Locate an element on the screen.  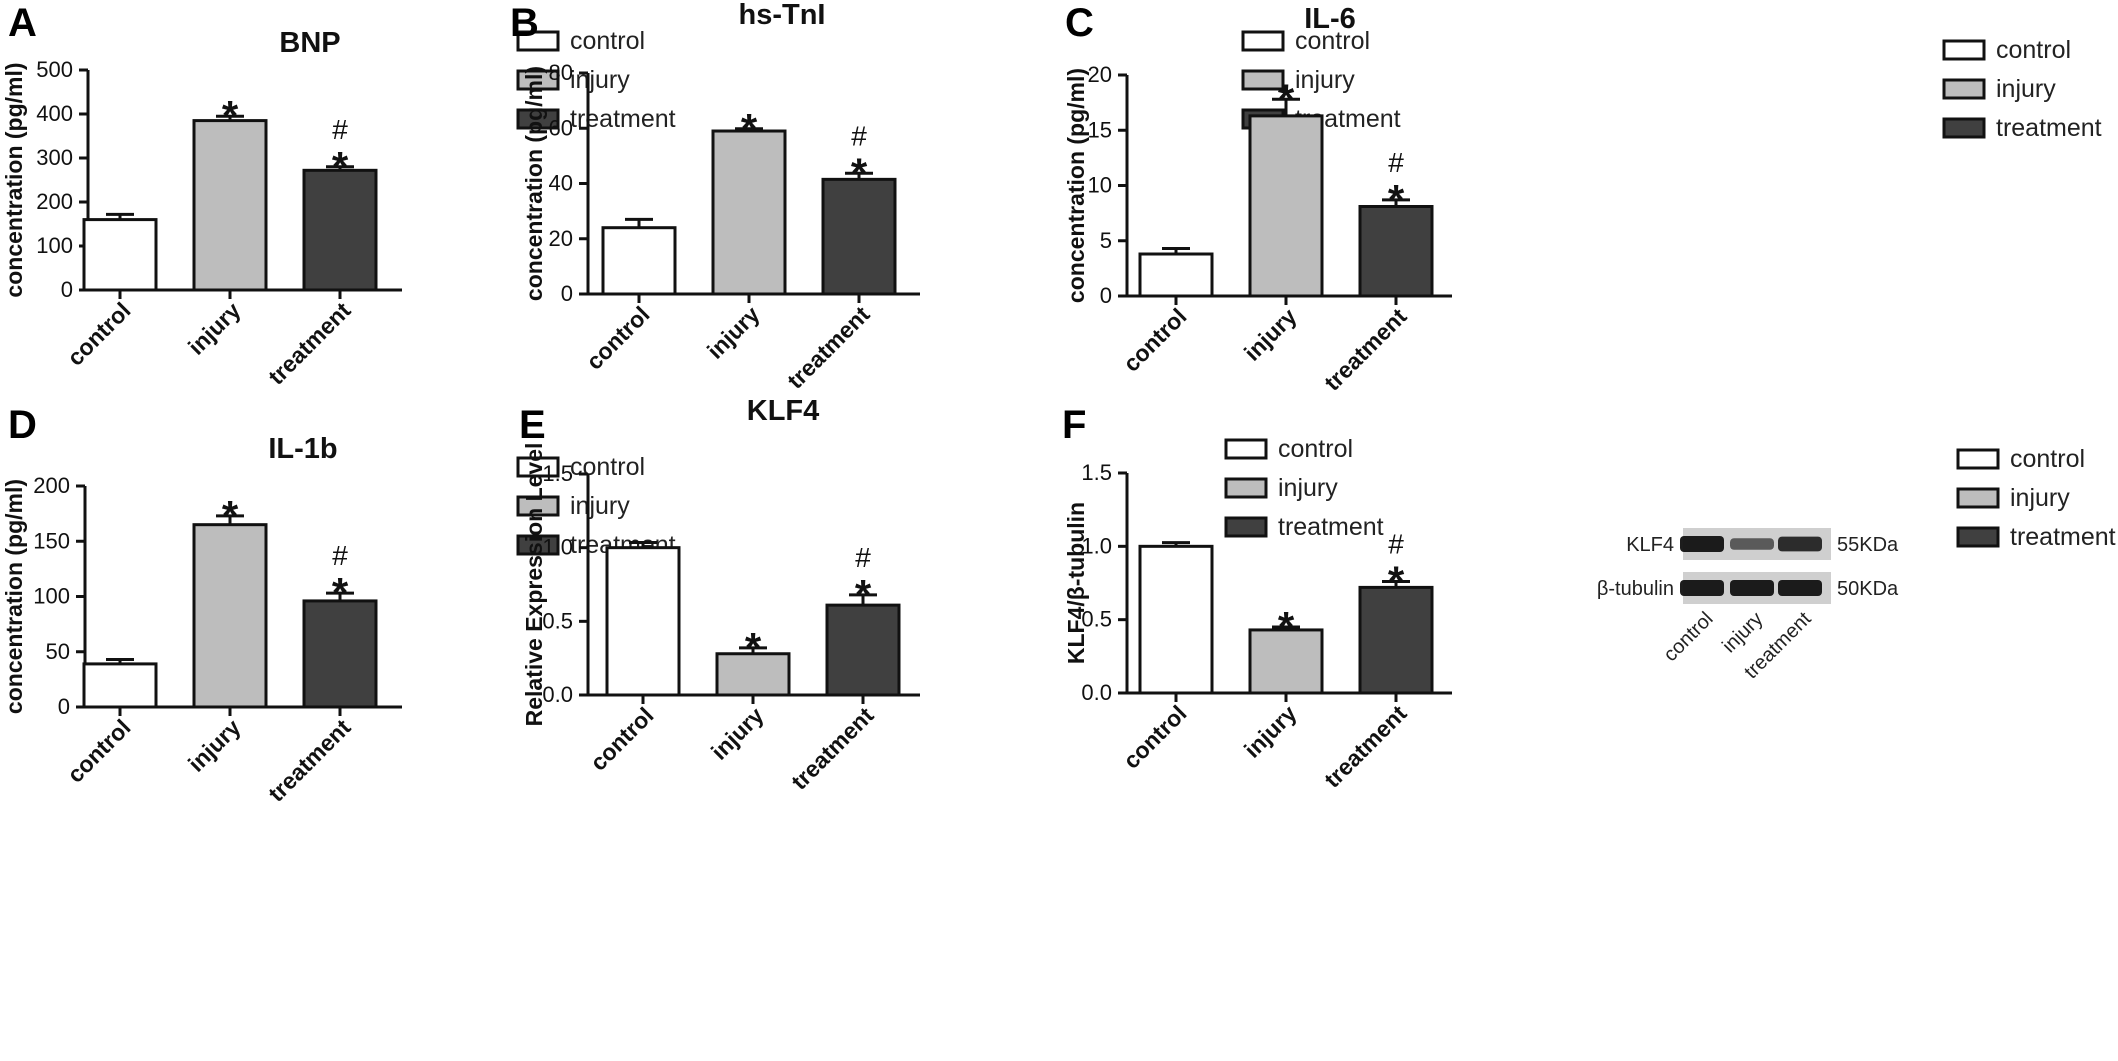
chart-title: BNP is located at coordinates (309, 43).